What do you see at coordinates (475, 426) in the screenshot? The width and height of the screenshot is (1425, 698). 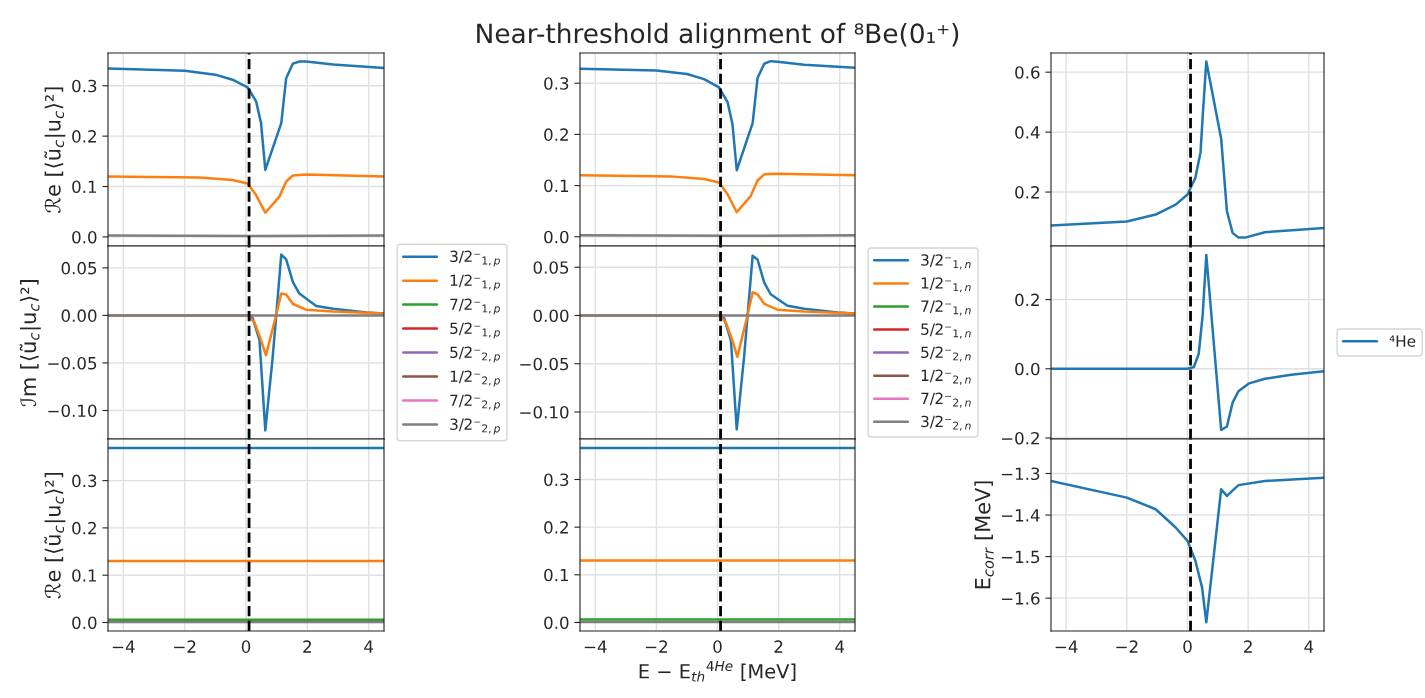 I see `legend-label: 3/2⁻$_{2,p}$` at bounding box center [475, 426].